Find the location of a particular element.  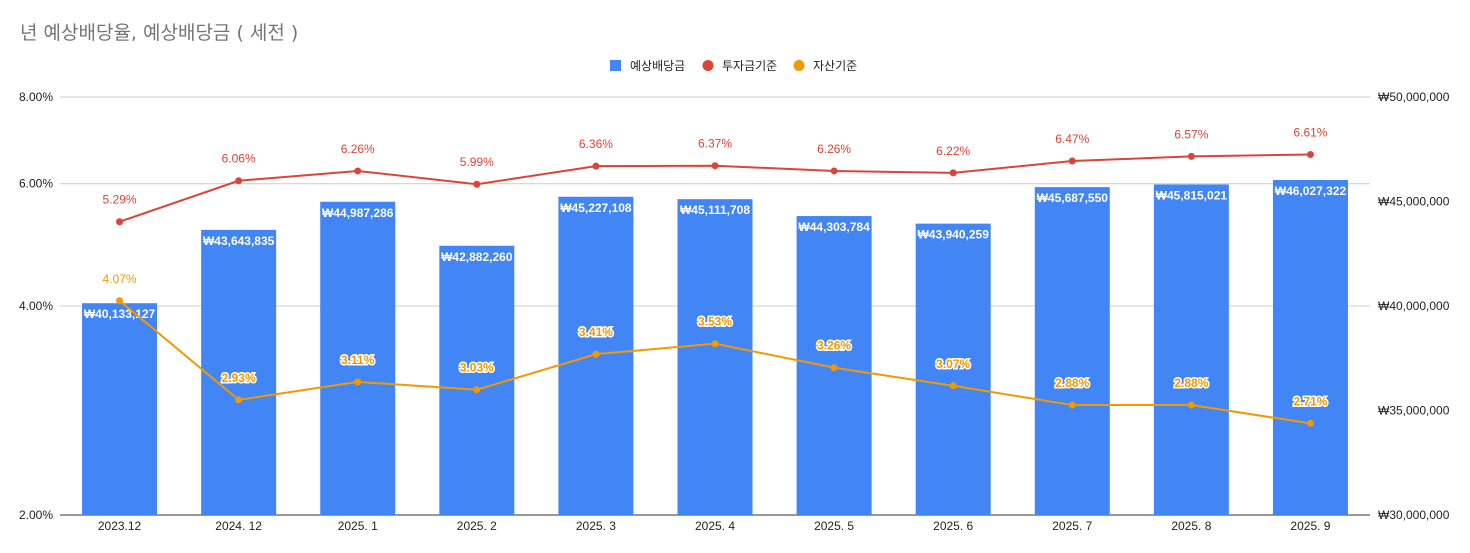

bar-data-label: ₩40,133,127 is located at coordinates (120, 314).